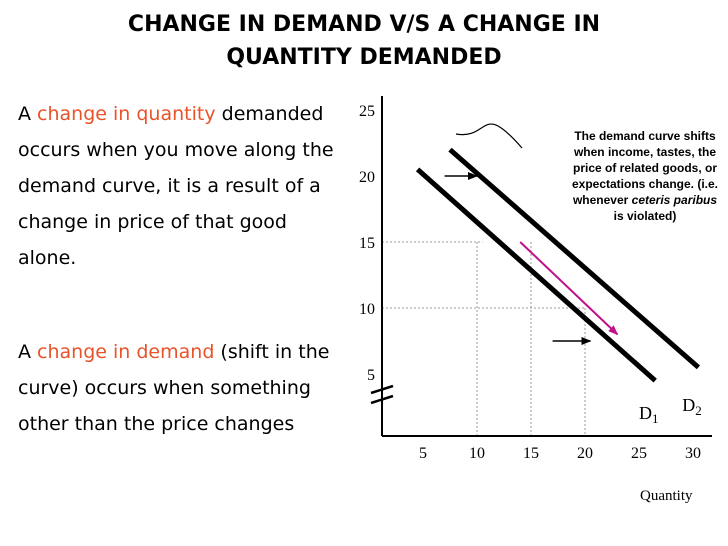  Describe the element at coordinates (569, 288) in the screenshot. I see `movement-along-curve-arrow` at that location.